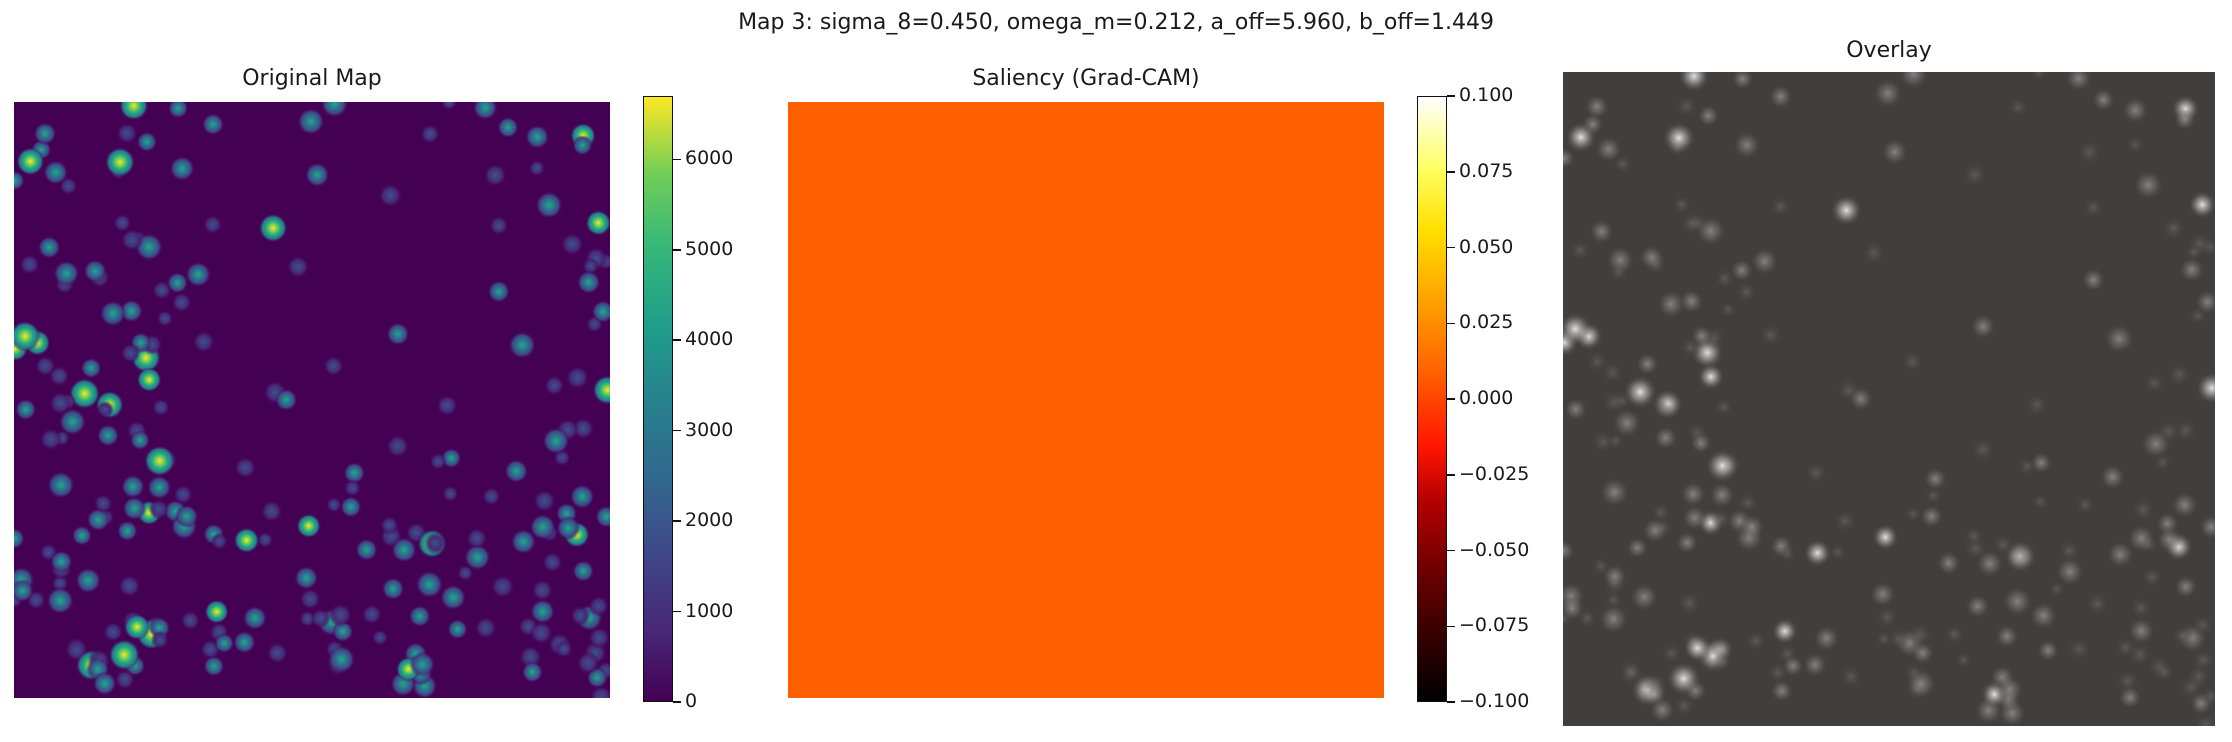 The image size is (2232, 742). Describe the element at coordinates (1486, 95) in the screenshot. I see `saliency-colorbar-tick-label: 0.100` at that location.